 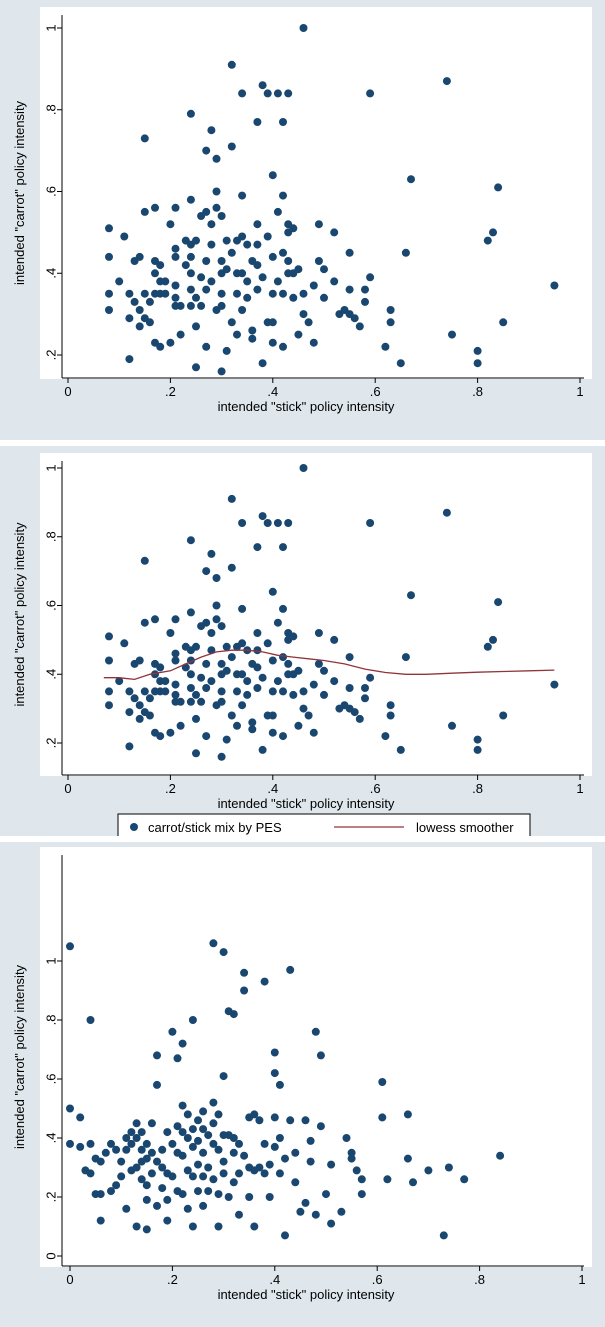 I want to click on y-tick-label: .6, so click(x=50, y=1079).